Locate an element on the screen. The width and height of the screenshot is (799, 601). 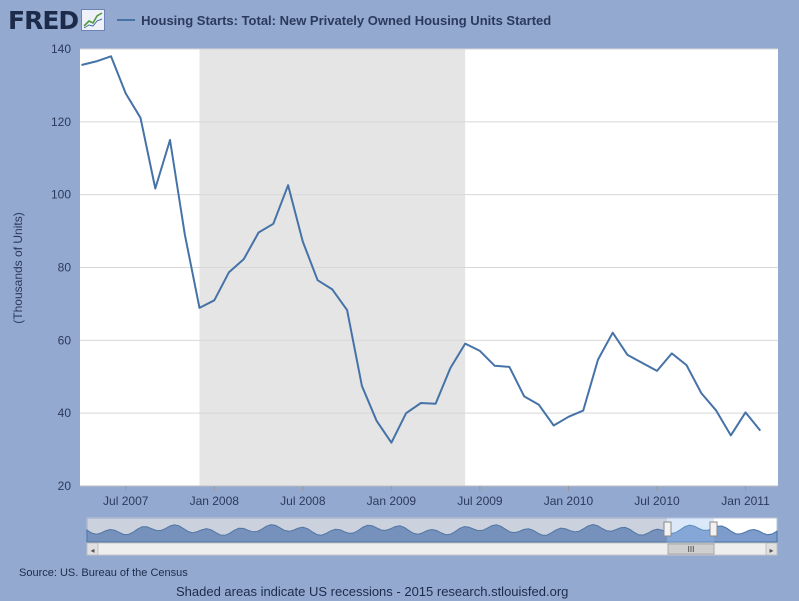
y-axis-label: (Thousands of Units) is located at coordinates (18, 267).